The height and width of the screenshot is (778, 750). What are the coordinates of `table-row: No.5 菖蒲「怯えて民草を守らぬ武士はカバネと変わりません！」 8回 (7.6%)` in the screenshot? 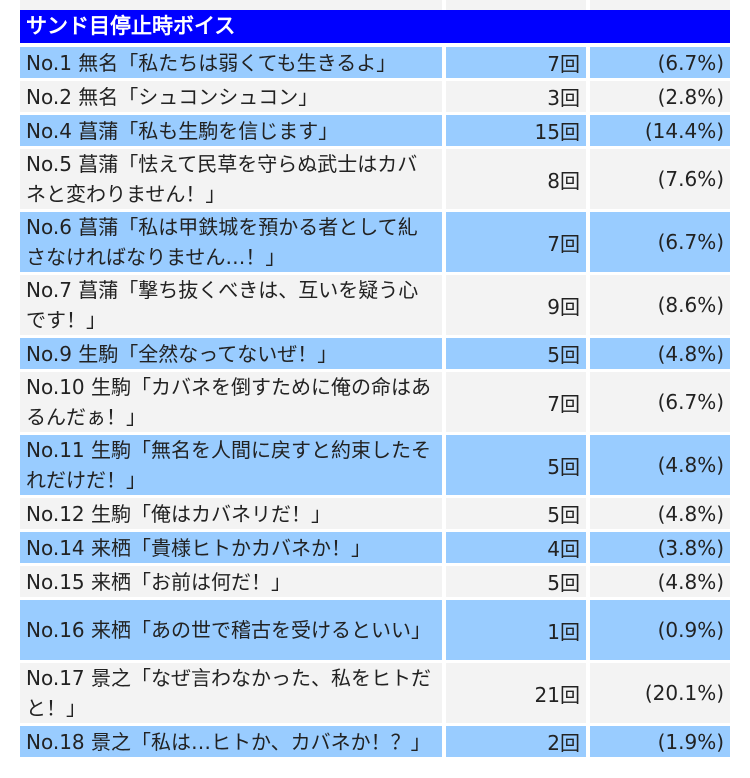 It's located at (375, 179).